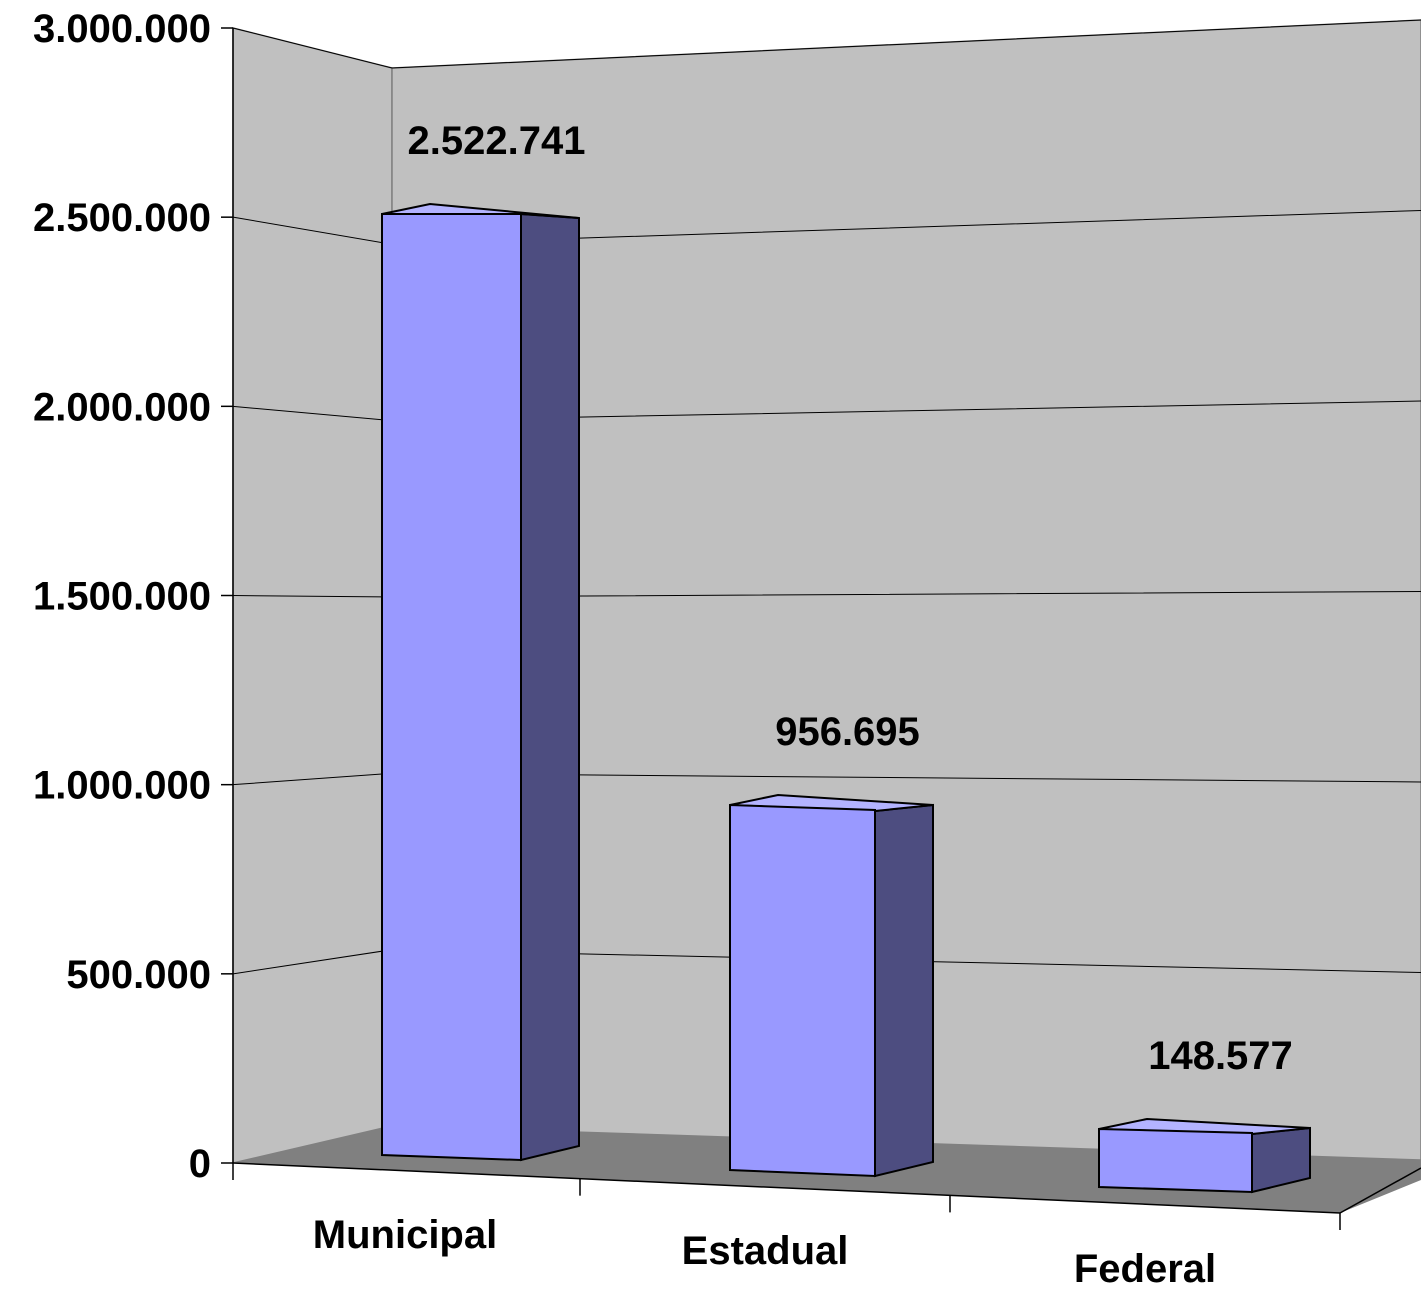 This screenshot has width=1421, height=1295. Describe the element at coordinates (405, 1235) in the screenshot. I see `x-tick-label: Municipal` at that location.